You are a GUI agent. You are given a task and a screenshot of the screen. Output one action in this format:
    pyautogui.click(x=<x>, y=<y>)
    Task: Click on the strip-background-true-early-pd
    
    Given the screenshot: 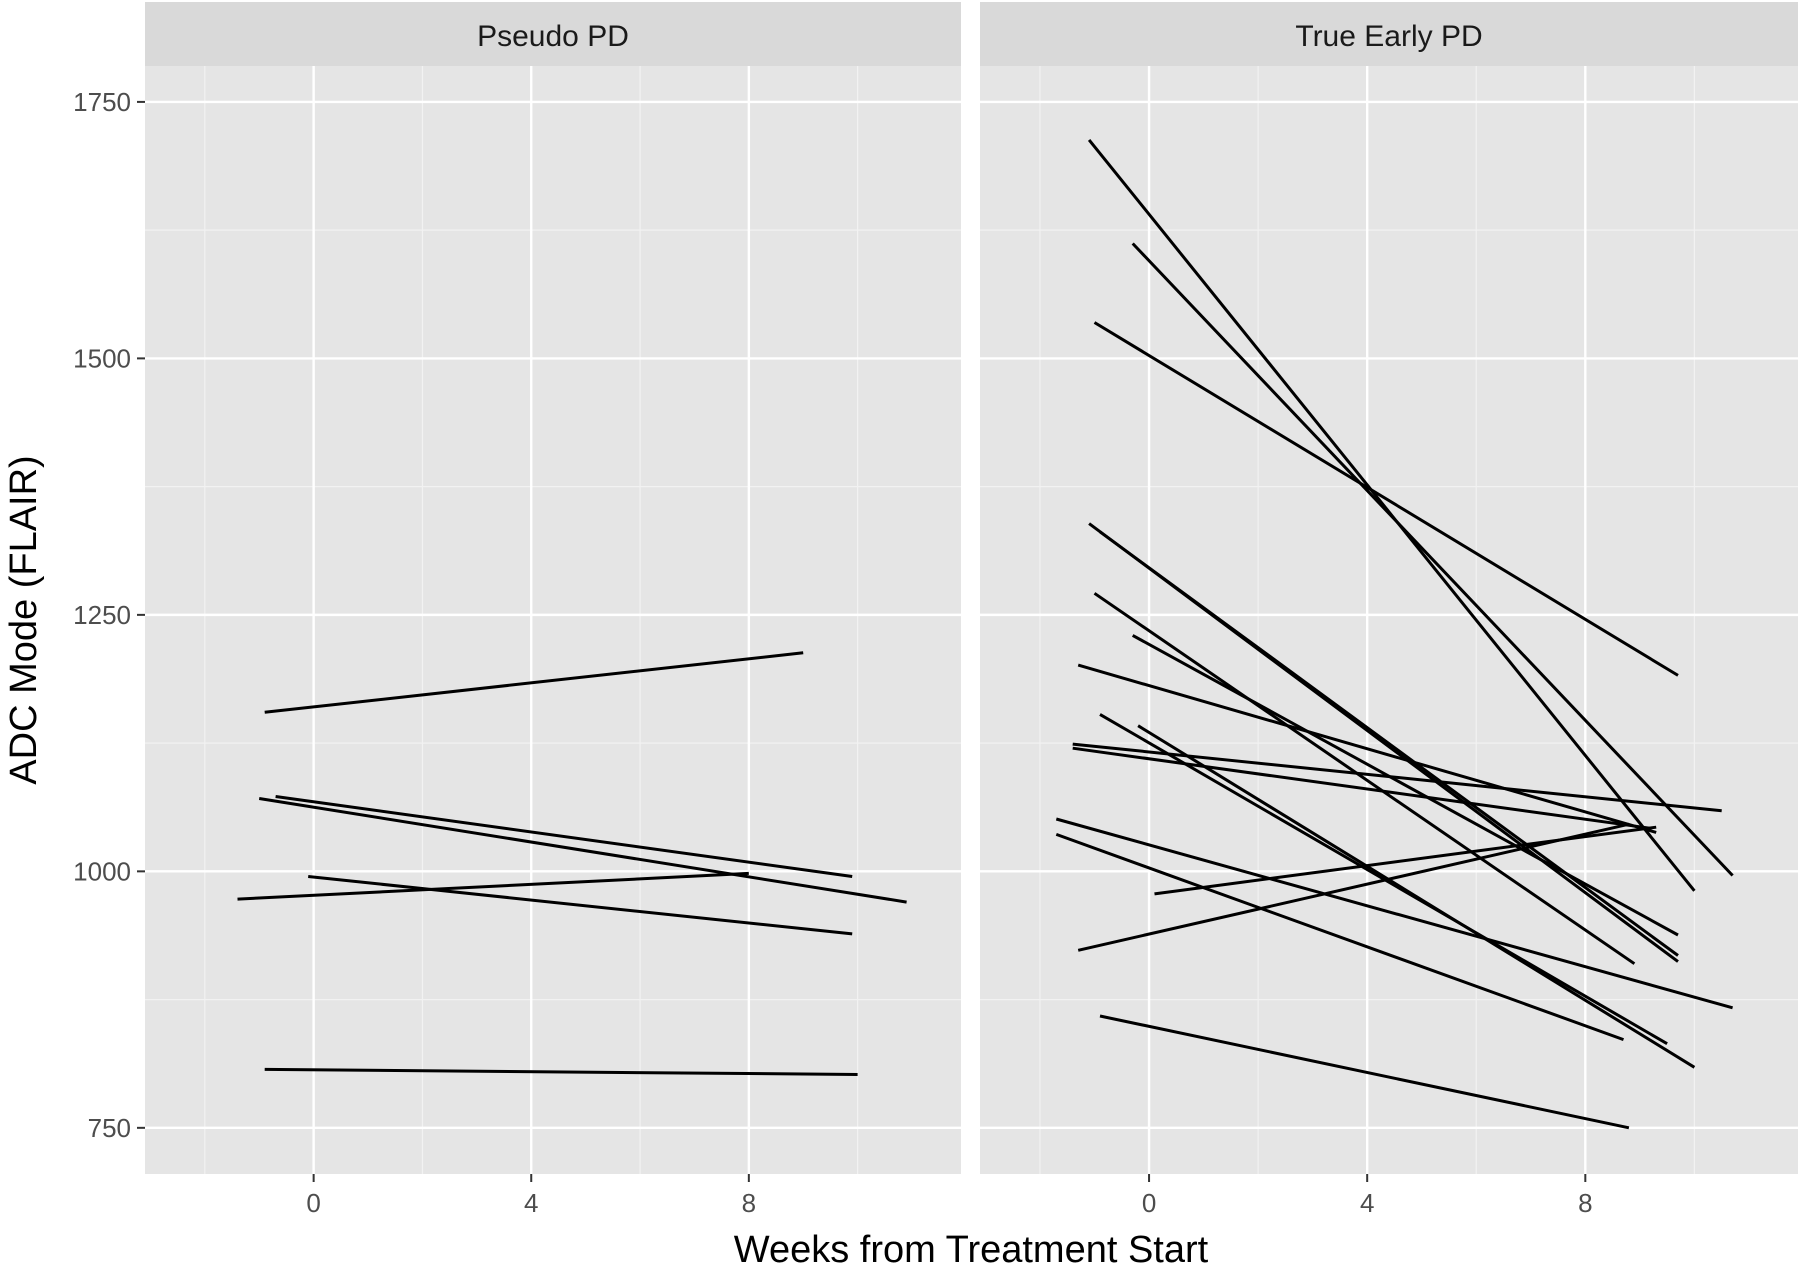 What is the action you would take?
    pyautogui.click(x=1389, y=34)
    